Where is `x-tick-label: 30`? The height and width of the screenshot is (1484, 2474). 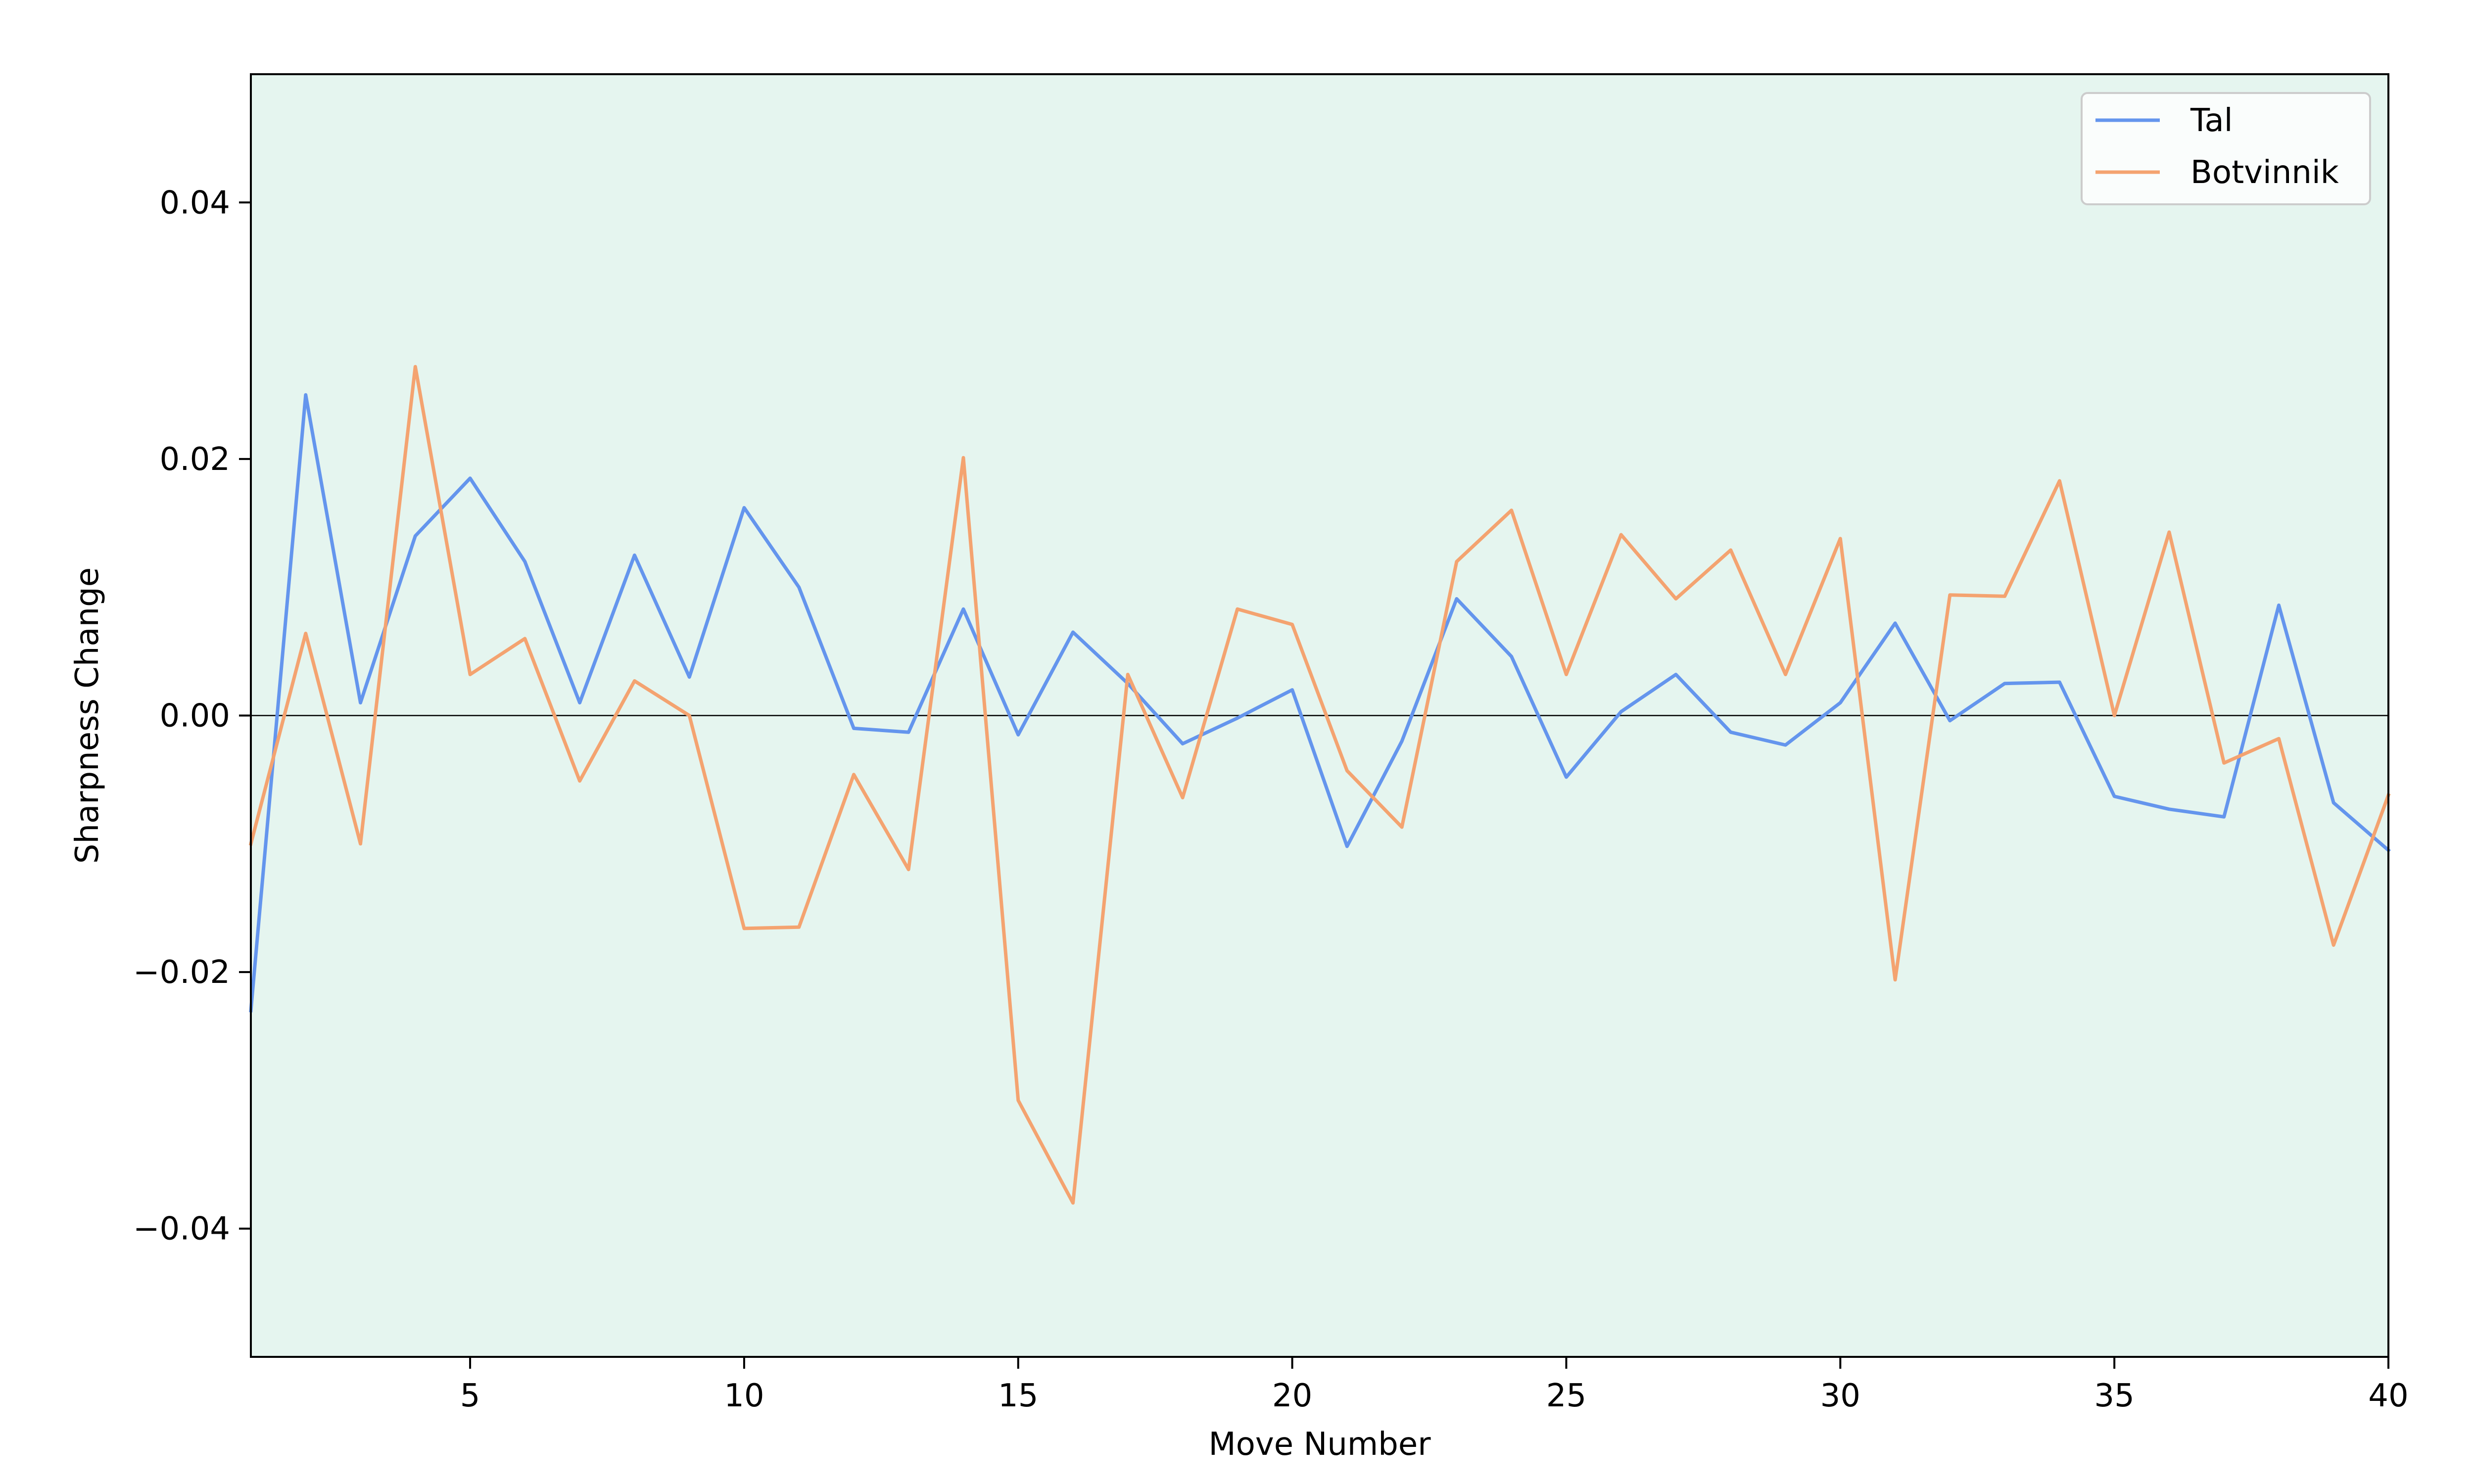 x-tick-label: 30 is located at coordinates (1840, 1396).